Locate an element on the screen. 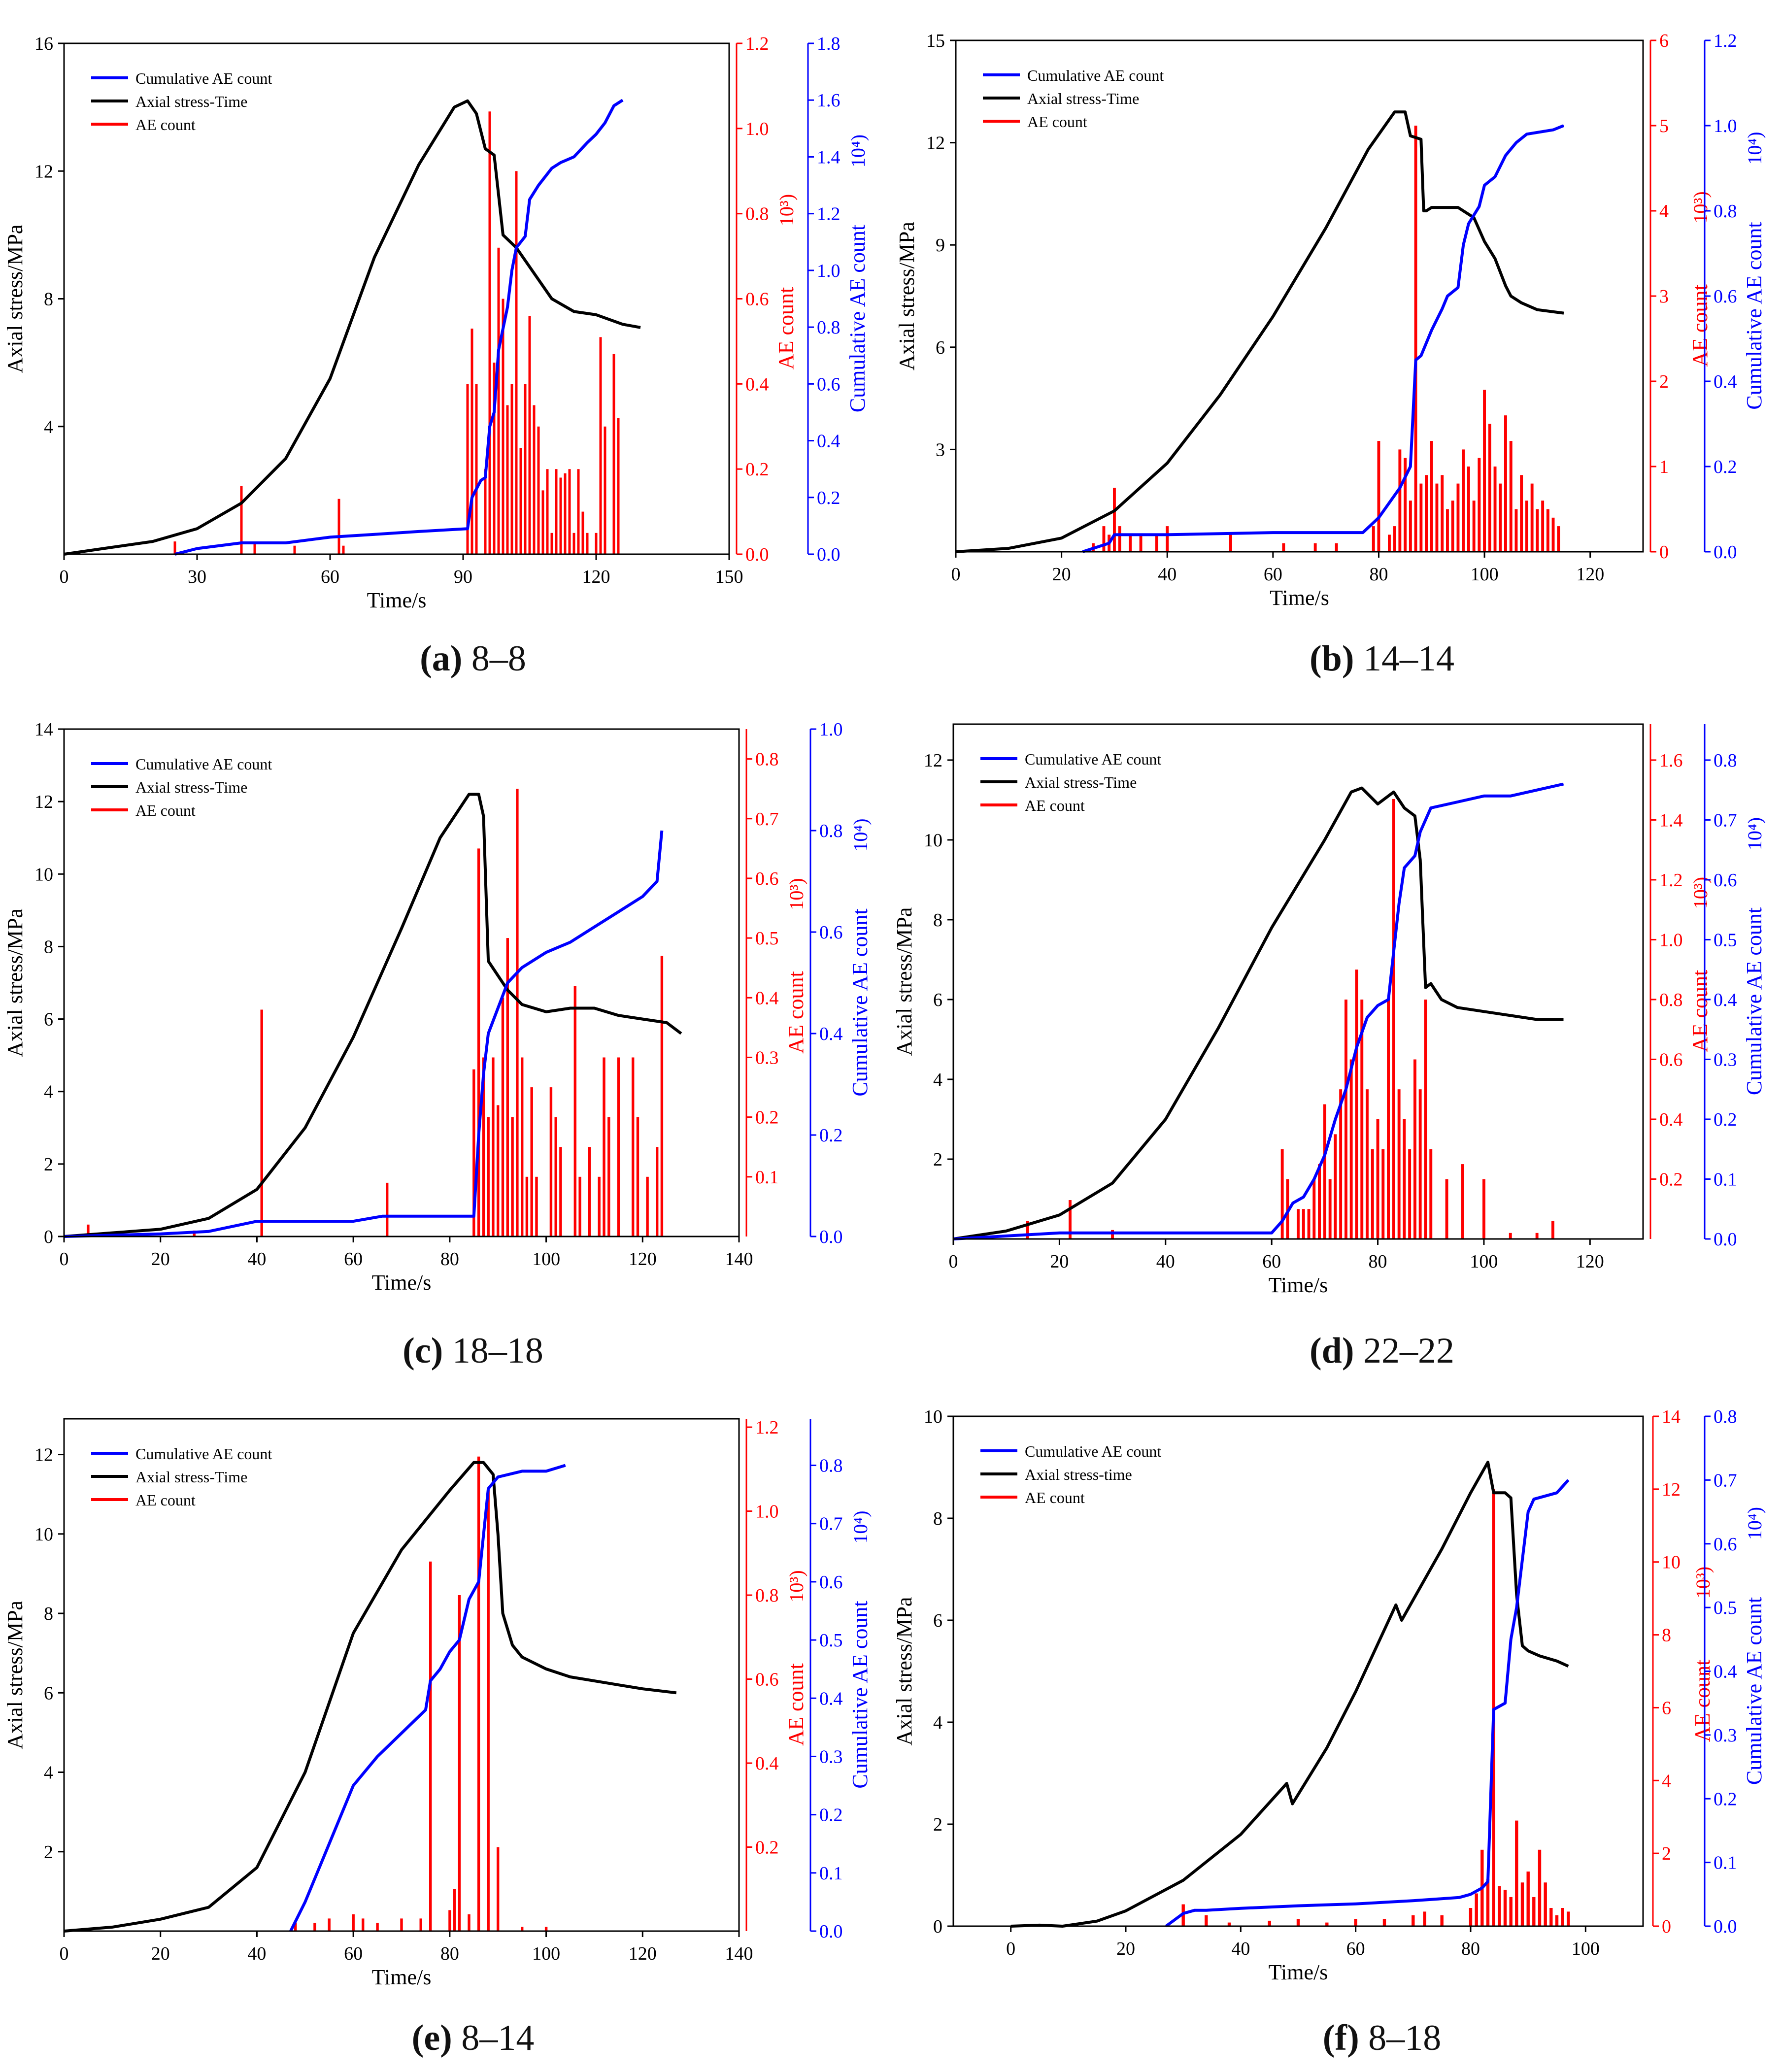 The height and width of the screenshot is (2072, 1782). x-tick-label-e-1: 20 is located at coordinates (160, 1954).